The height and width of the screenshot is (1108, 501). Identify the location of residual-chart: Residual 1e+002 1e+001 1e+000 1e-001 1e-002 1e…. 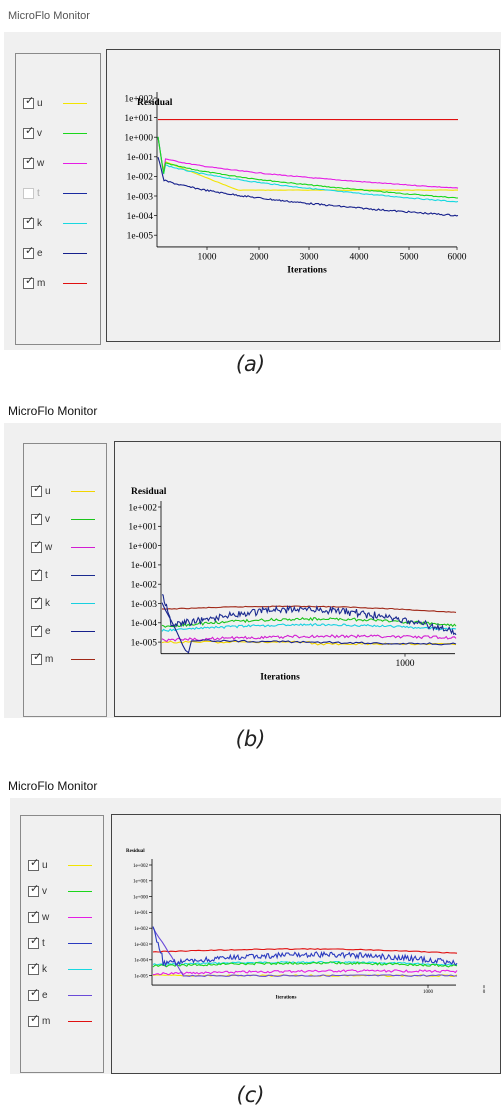
(292, 584).